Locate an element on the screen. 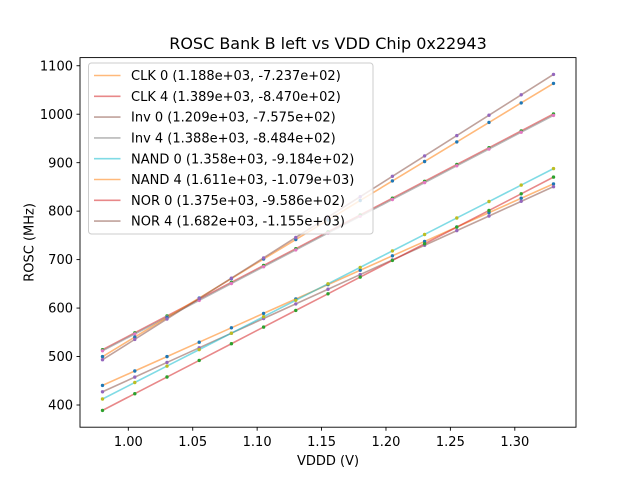  y-tick-label: 1100 is located at coordinates (56, 66).